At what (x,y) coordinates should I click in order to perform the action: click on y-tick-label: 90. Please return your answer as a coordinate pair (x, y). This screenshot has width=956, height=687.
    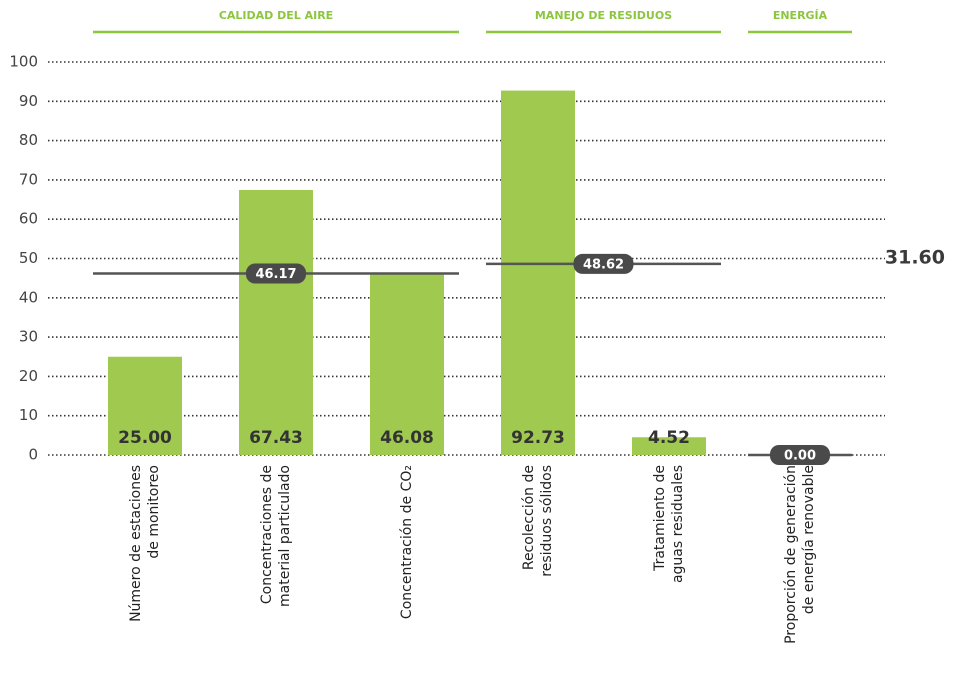
    Looking at the image, I should click on (28, 101).